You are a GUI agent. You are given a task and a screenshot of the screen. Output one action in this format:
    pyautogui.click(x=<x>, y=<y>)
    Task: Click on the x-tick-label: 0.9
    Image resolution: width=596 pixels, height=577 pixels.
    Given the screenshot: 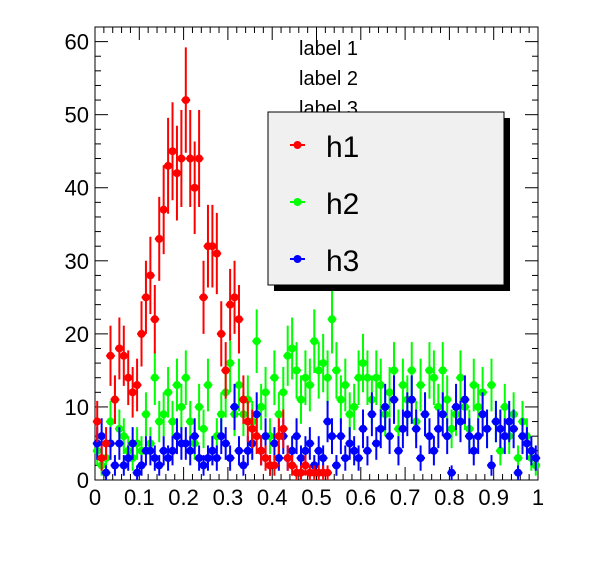 What is the action you would take?
    pyautogui.click(x=493, y=497)
    